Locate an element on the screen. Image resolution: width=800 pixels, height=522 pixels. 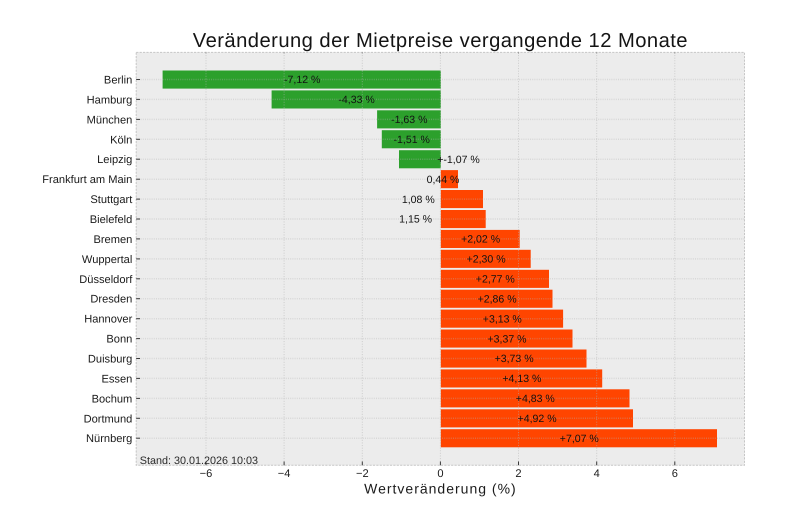
svg-text: +7,07 % is located at coordinates (579, 439).